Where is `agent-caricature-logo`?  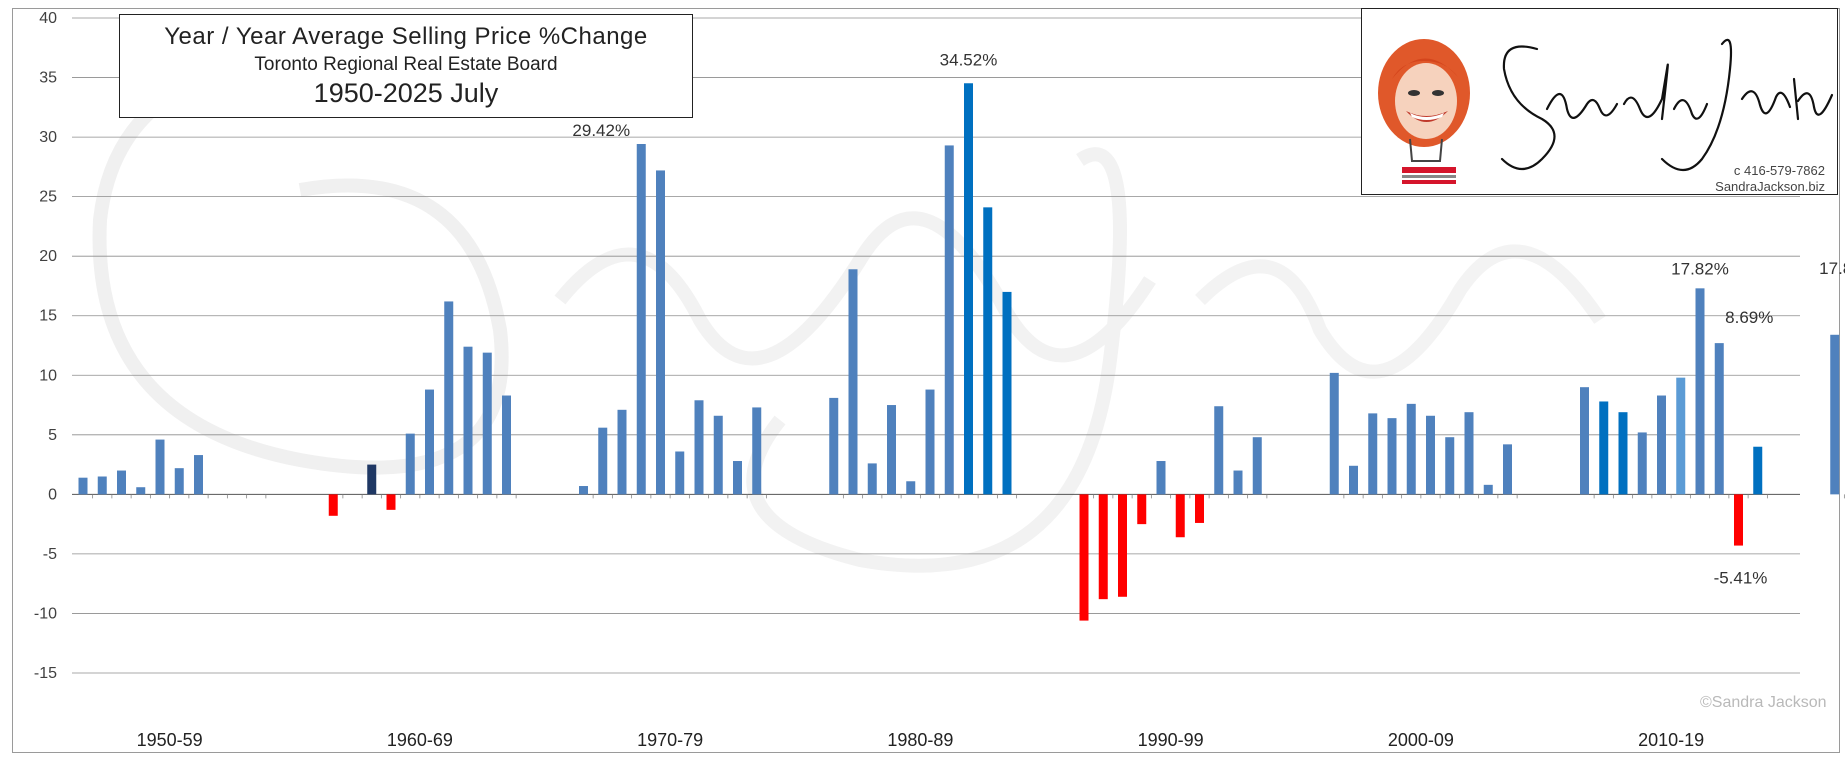 agent-caricature-logo is located at coordinates (1606, 111).